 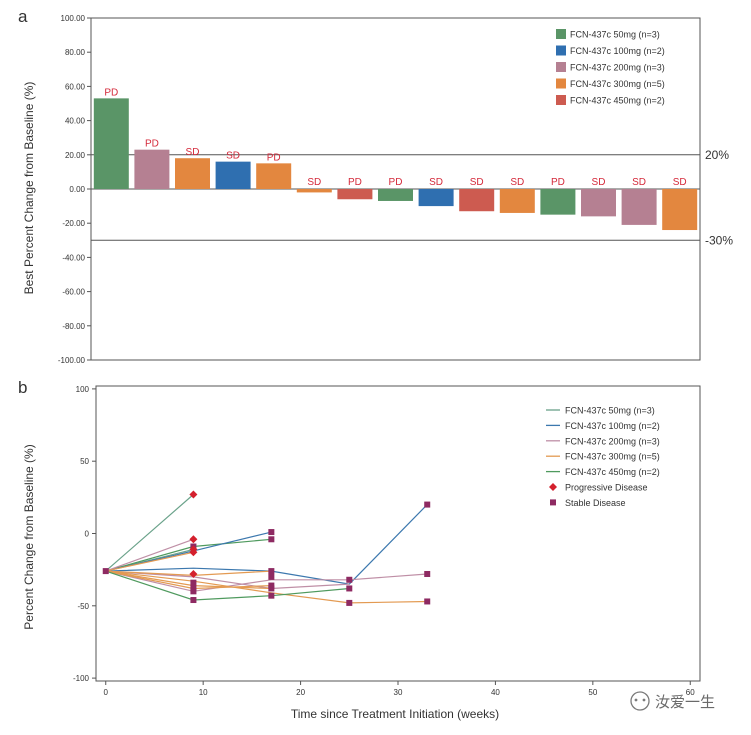 I want to click on x-tick-label: 50, so click(x=592, y=692).